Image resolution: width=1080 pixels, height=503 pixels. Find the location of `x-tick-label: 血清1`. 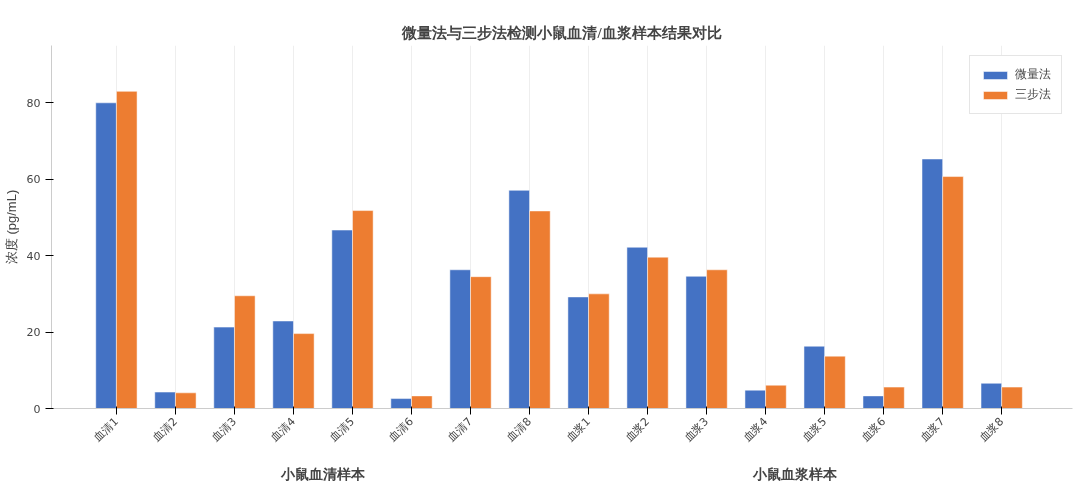

x-tick-label: 血清1 is located at coordinates (106, 429).